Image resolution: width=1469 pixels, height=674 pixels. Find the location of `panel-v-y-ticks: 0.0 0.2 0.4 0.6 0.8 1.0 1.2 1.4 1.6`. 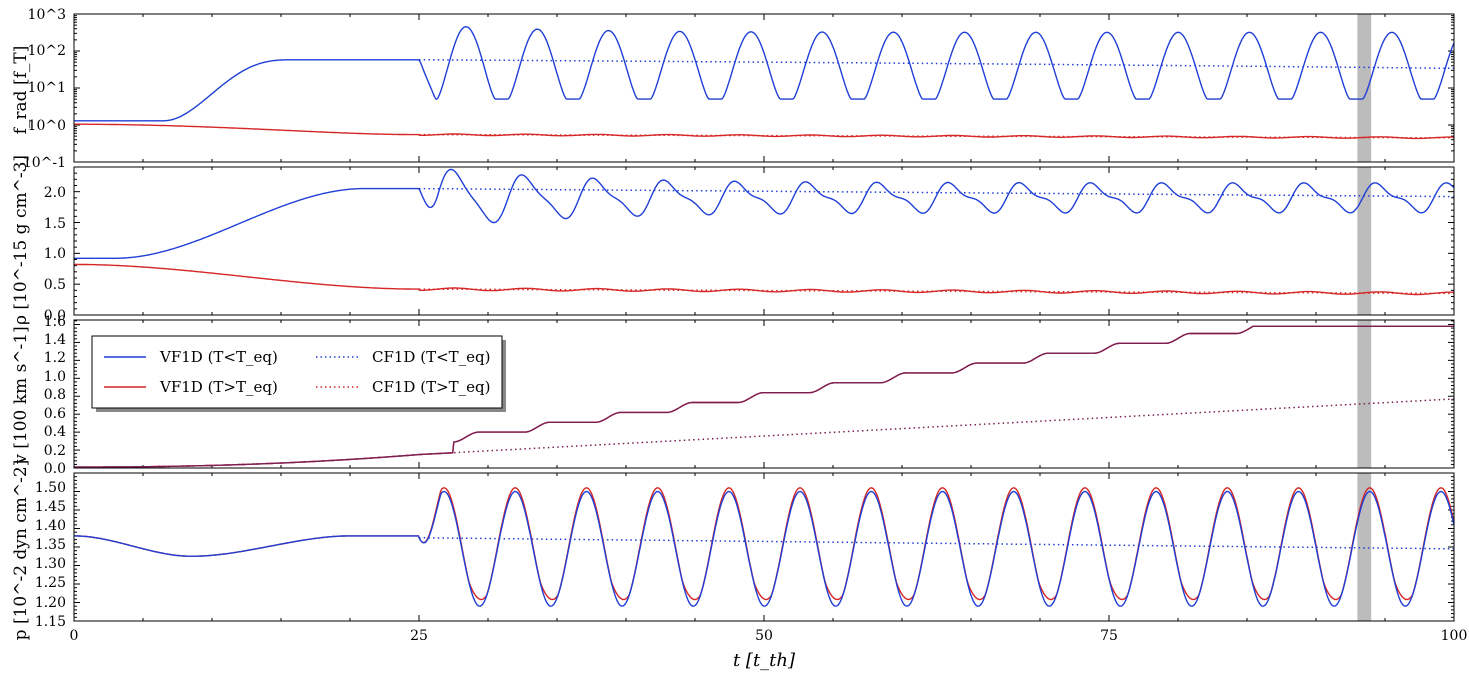

panel-v-y-ticks: 0.0 0.2 0.4 0.6 0.8 1.0 1.2 1.4 1.6 is located at coordinates (55, 395).